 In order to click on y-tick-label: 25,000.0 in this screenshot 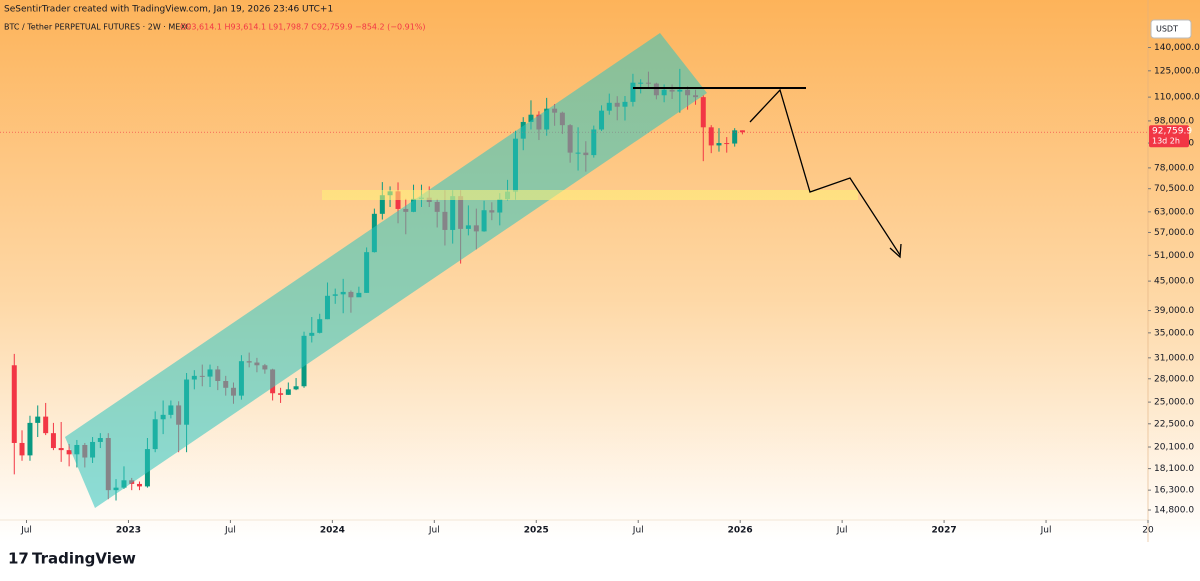, I will do `click(1174, 403)`.